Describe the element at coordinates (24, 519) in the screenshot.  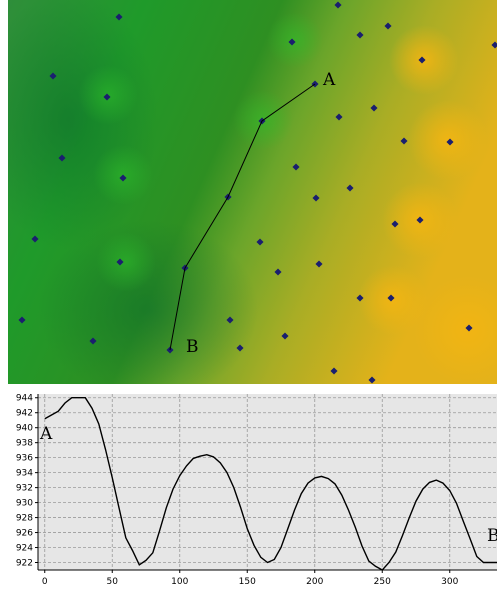
I see `y-tick-label: 928` at that location.